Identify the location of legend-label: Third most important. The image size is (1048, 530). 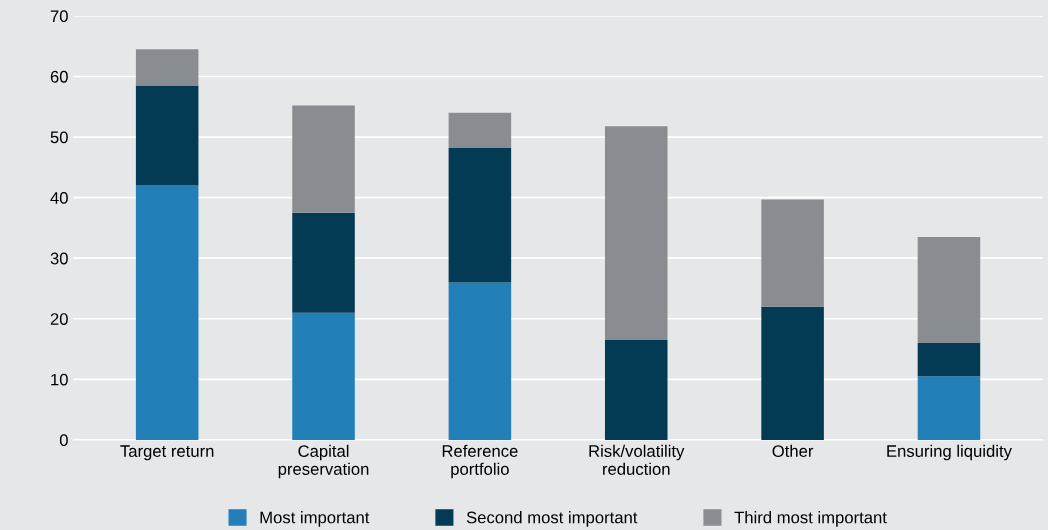
(810, 519).